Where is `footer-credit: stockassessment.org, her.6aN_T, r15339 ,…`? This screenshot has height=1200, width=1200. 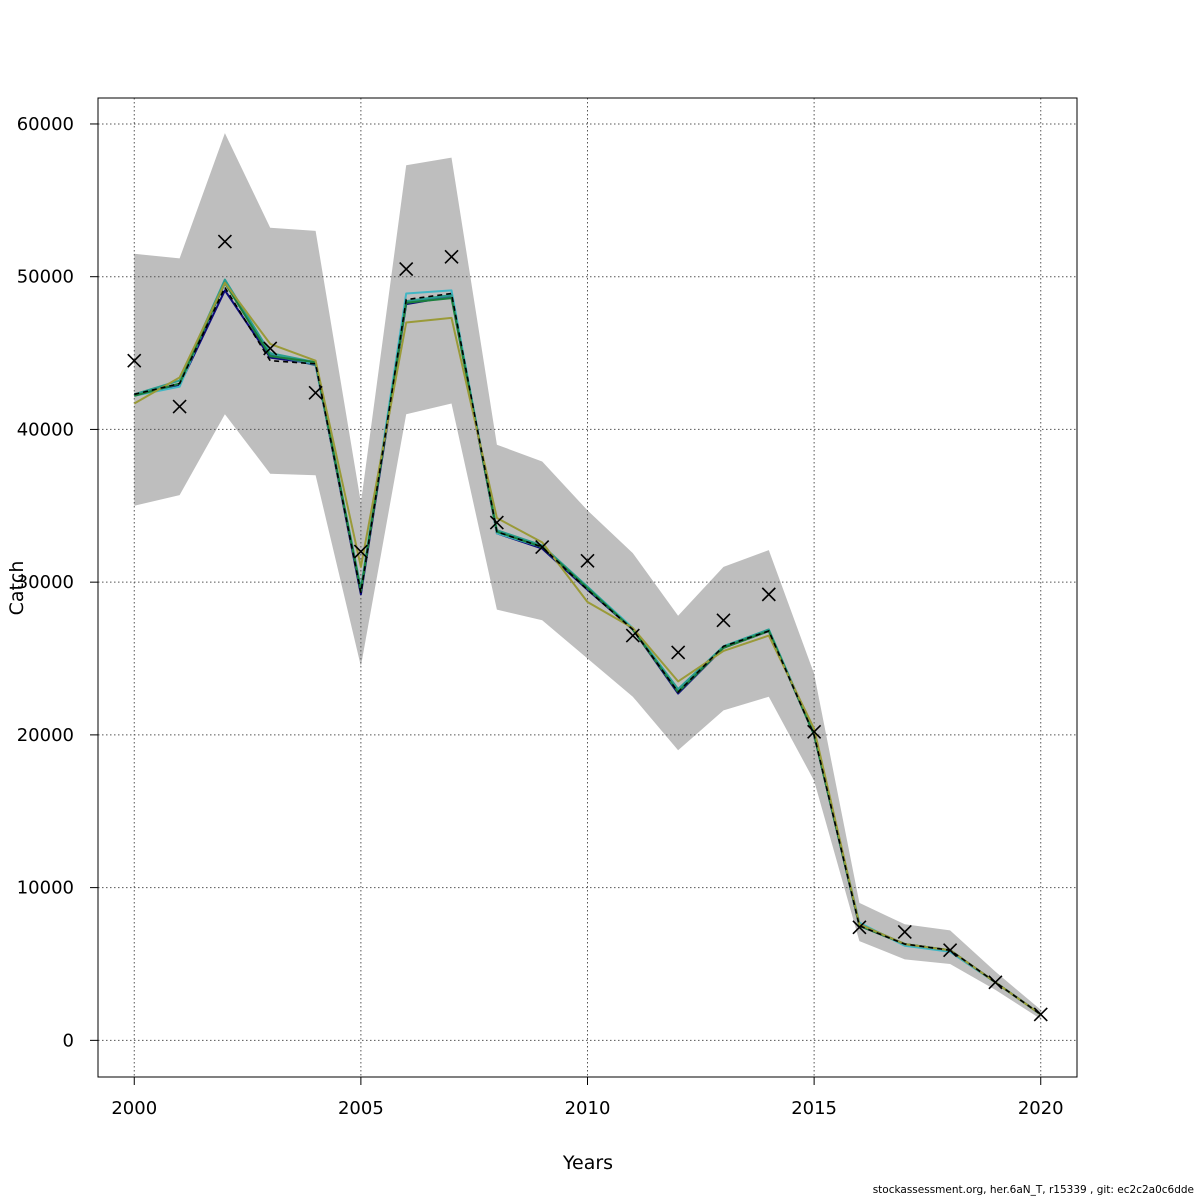 footer-credit: stockassessment.org, her.6aN_T, r15339 ,… is located at coordinates (1033, 1190).